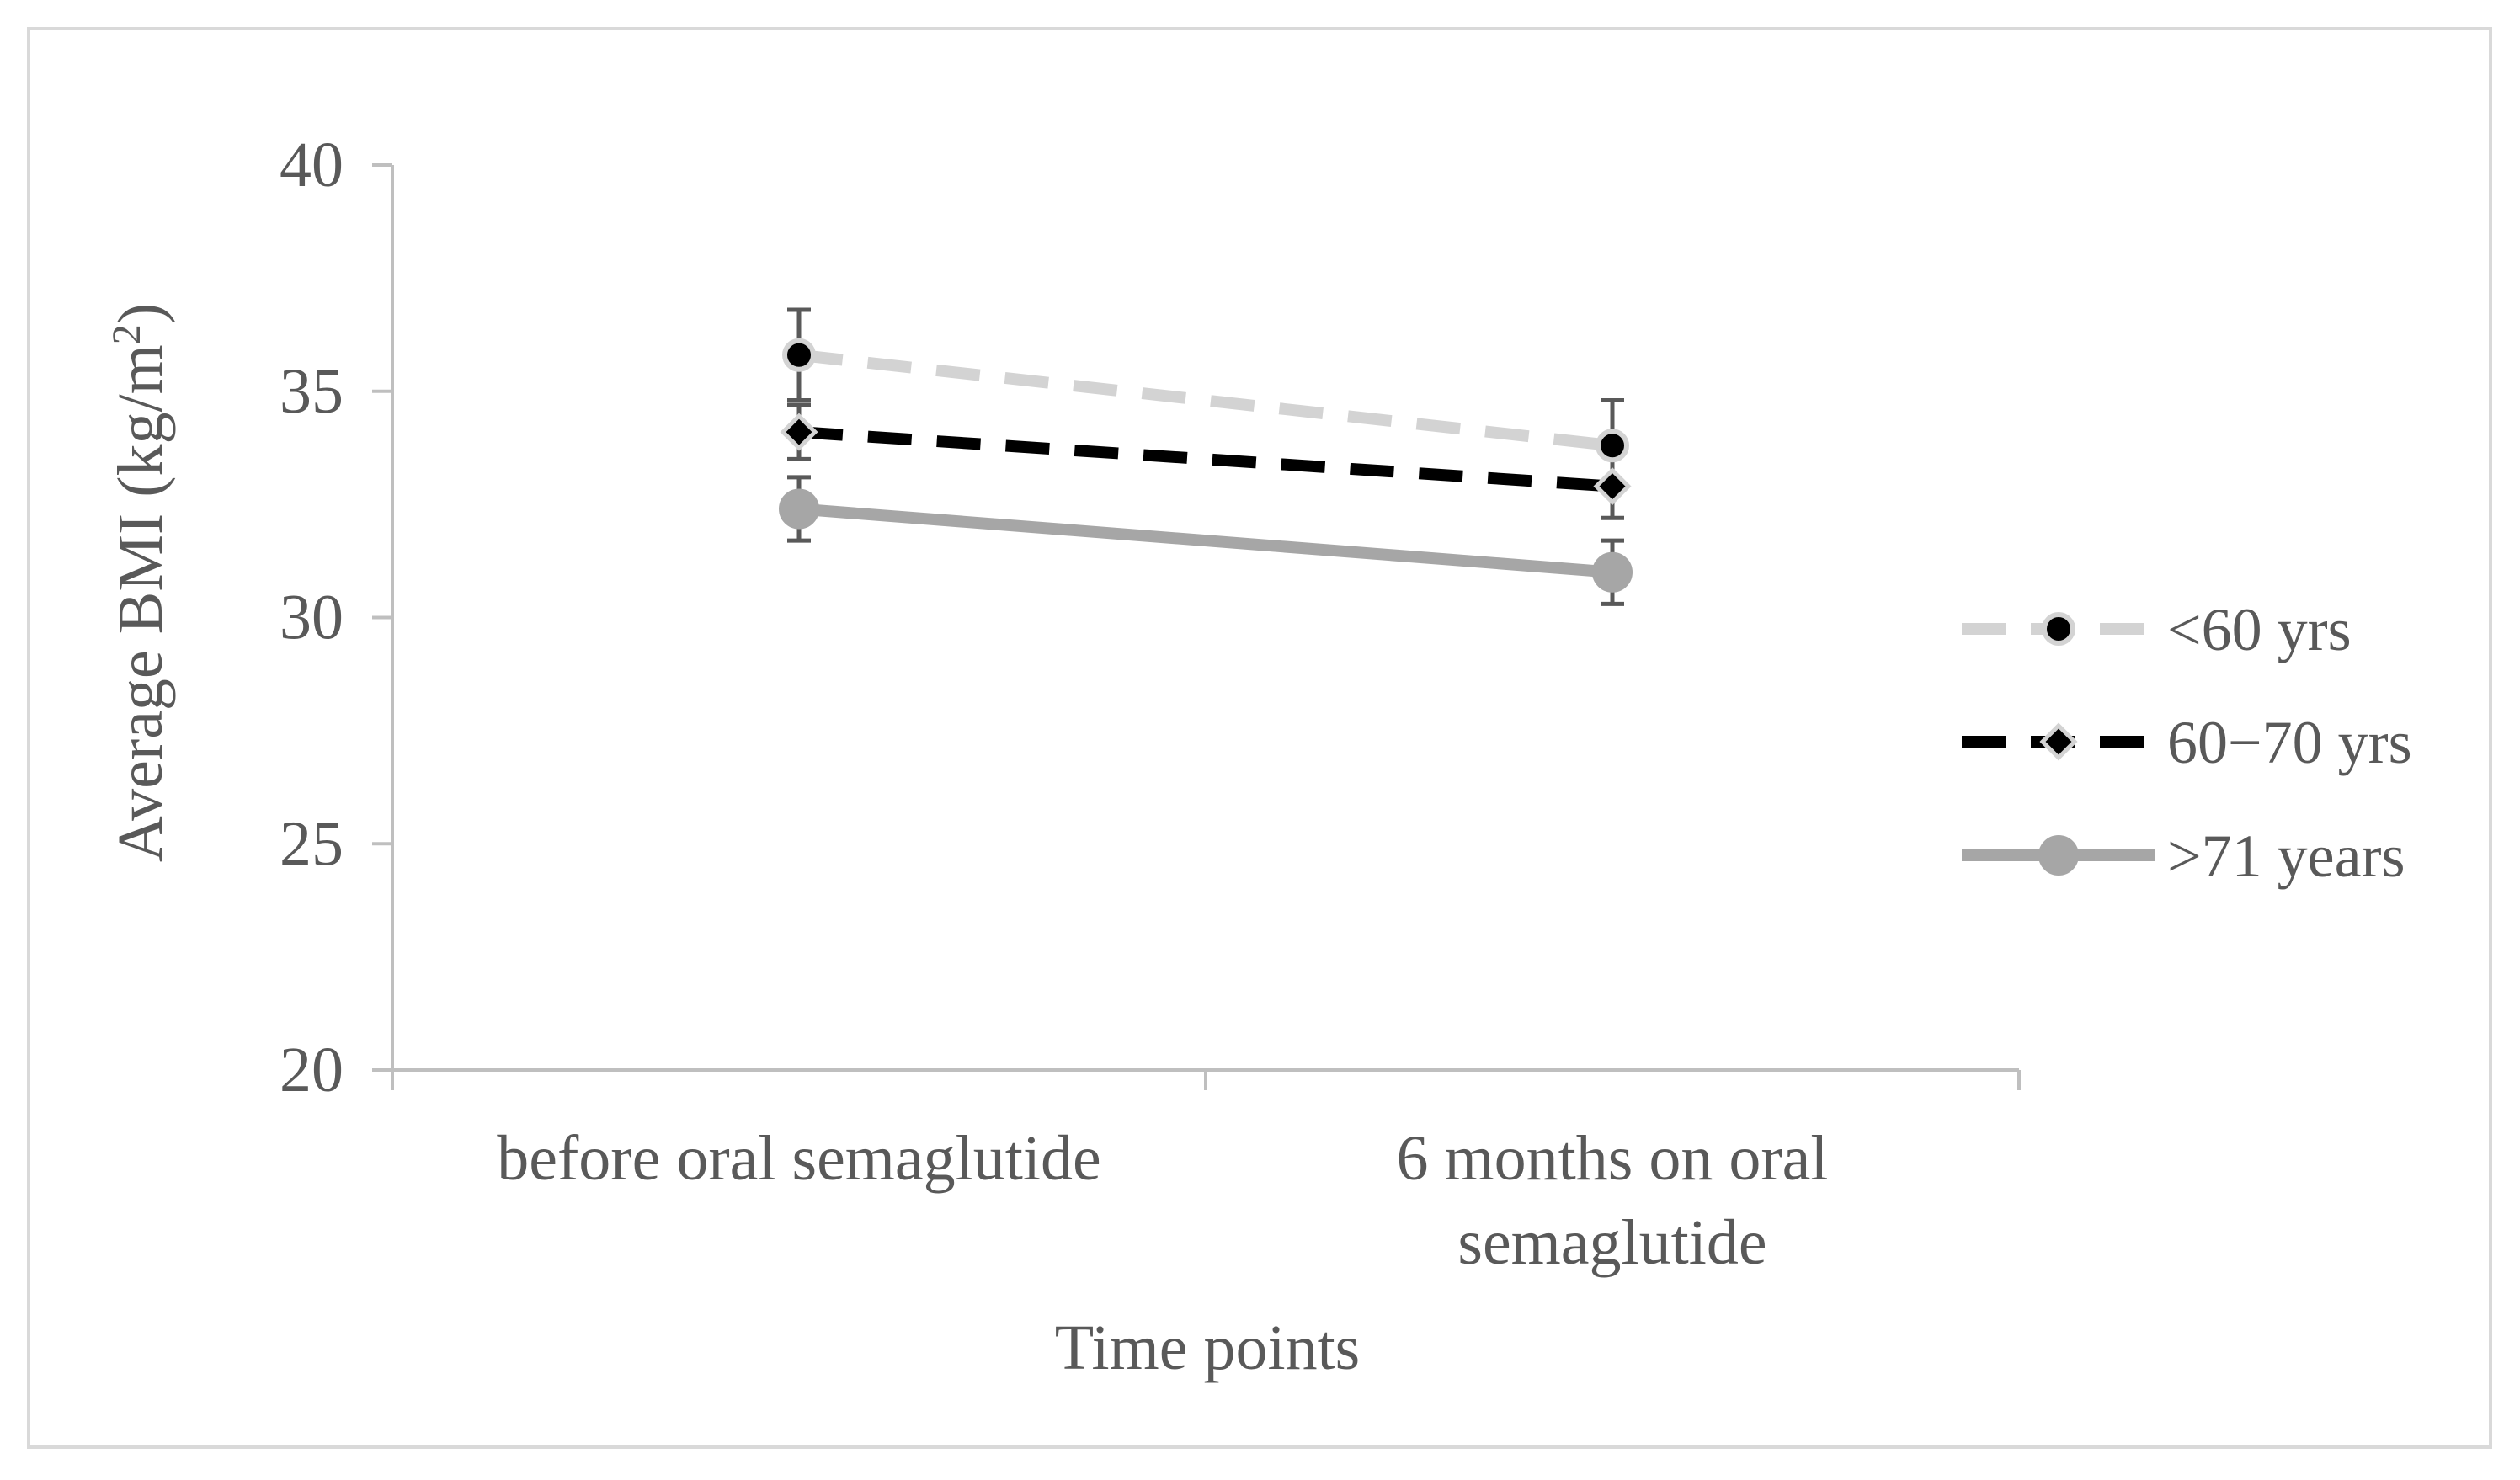  I want to click on legend-label: >71 years, so click(2286, 856).